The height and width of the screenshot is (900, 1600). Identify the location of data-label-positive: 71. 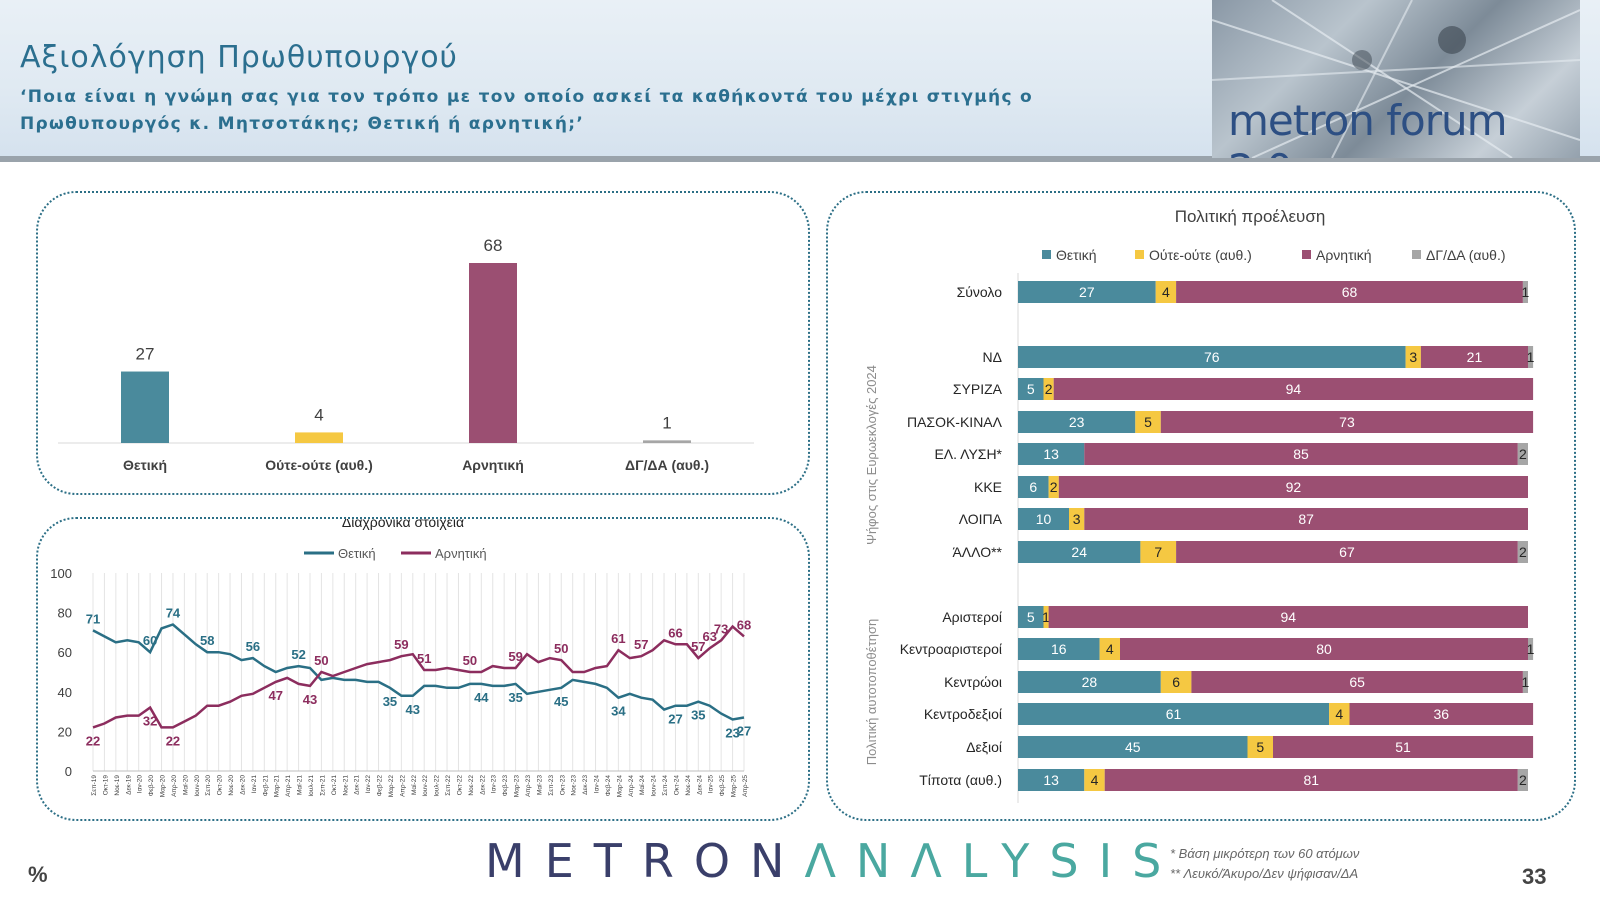
(93, 618).